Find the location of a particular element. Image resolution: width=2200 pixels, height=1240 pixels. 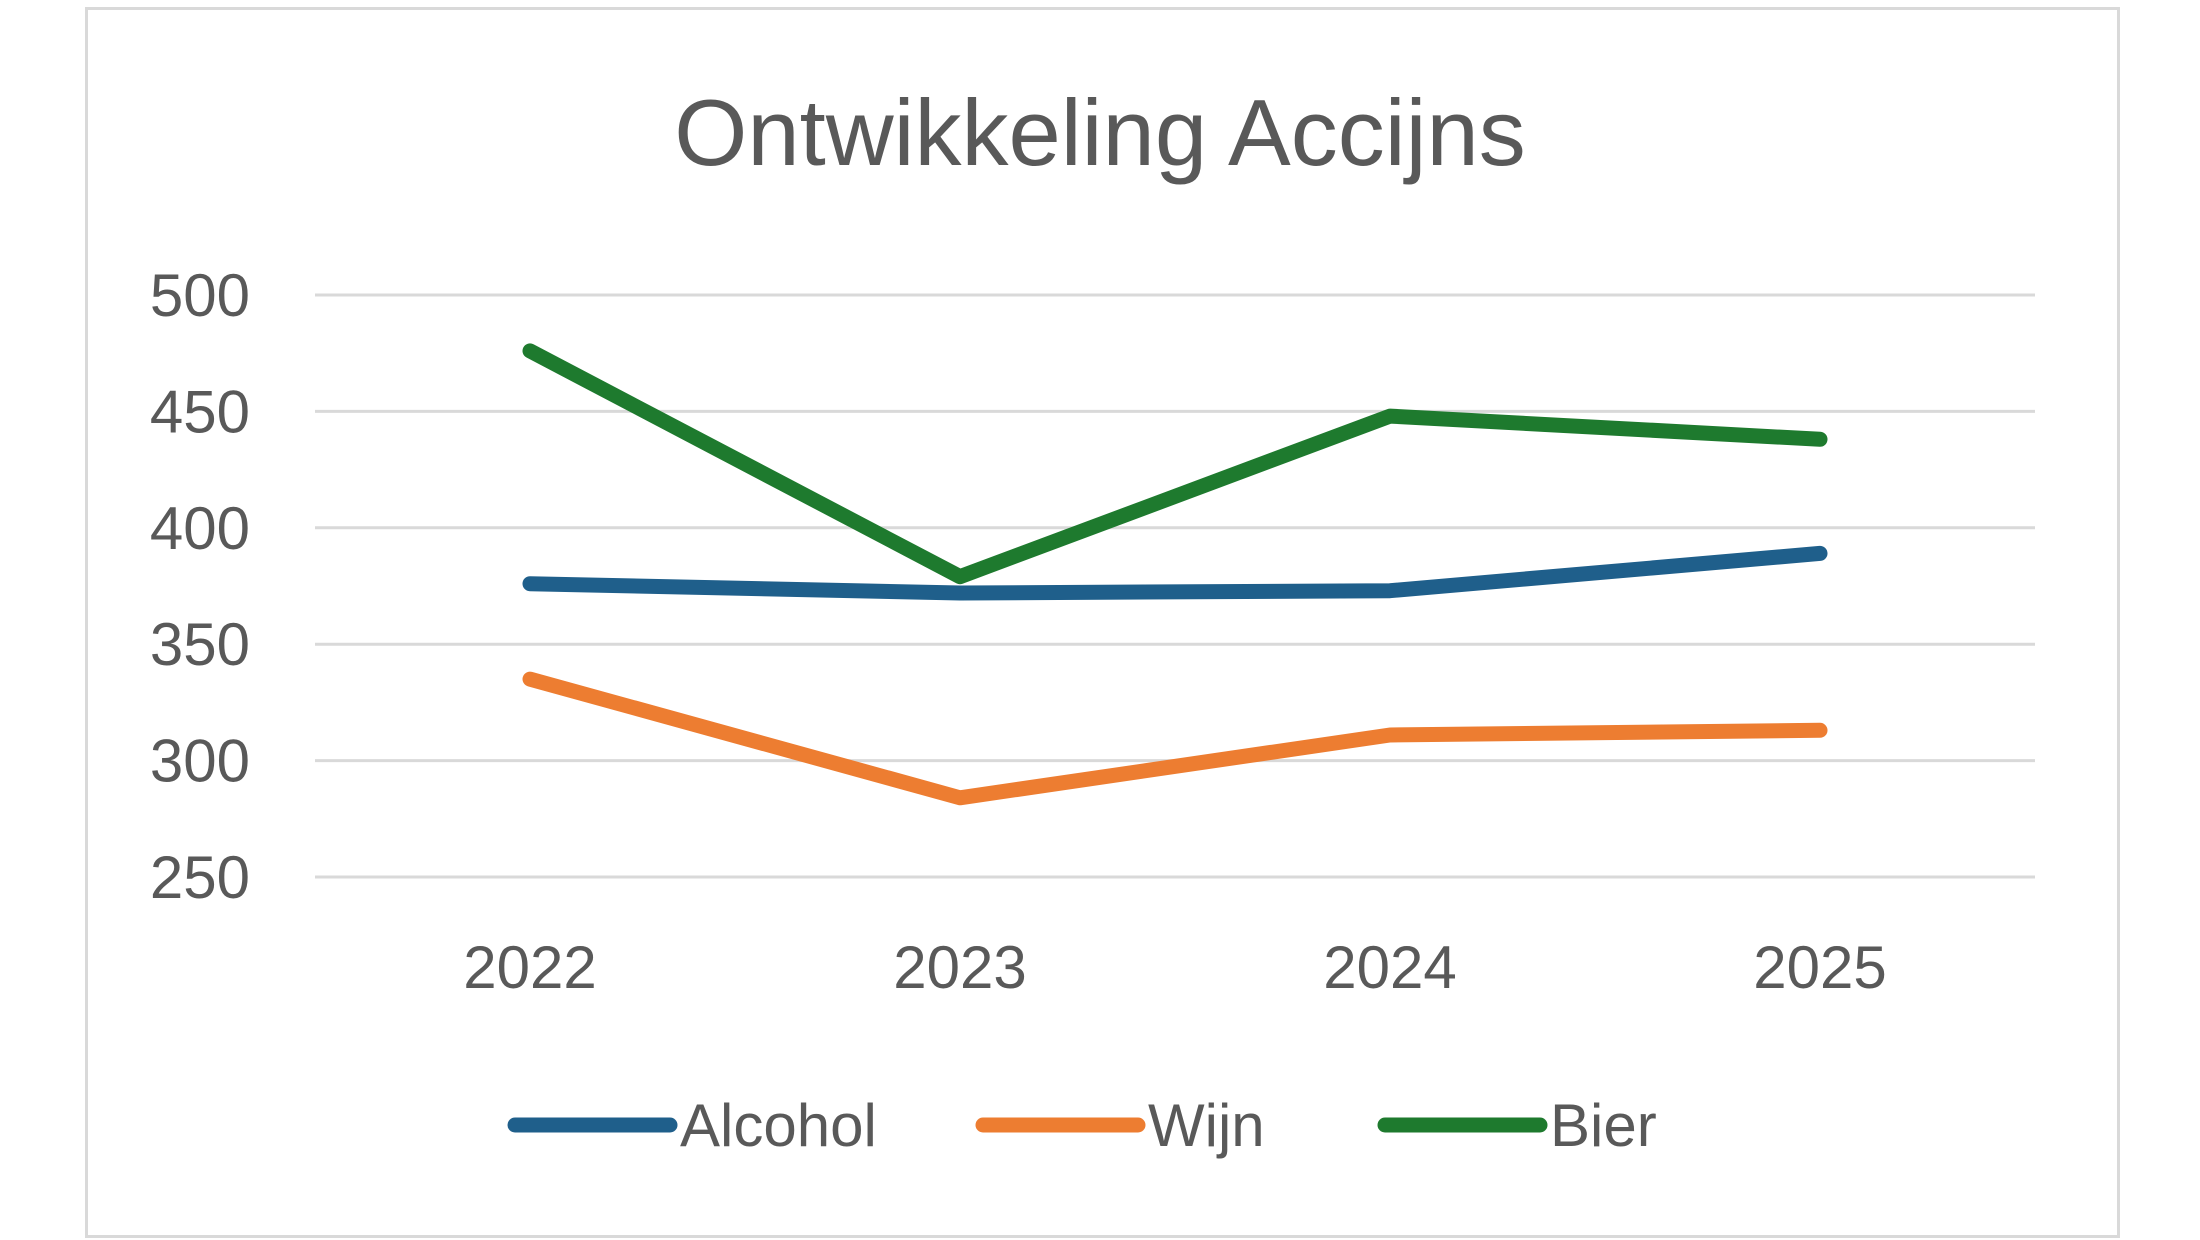

legend: Alcohol Wijn Bier is located at coordinates (1082, 1125).